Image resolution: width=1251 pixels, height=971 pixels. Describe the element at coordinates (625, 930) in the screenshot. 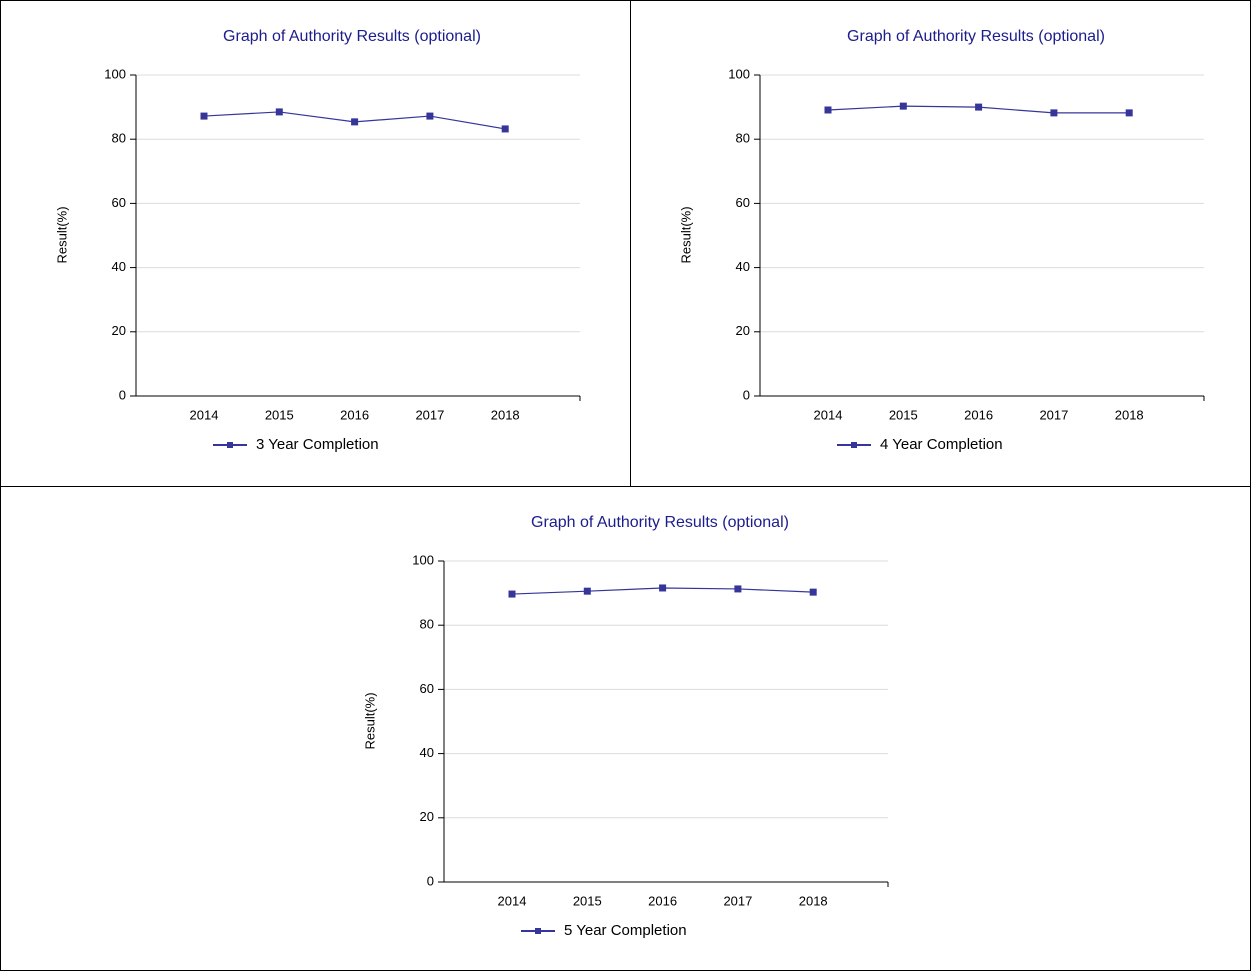

I see `legend-label: 5 Year Completion` at that location.